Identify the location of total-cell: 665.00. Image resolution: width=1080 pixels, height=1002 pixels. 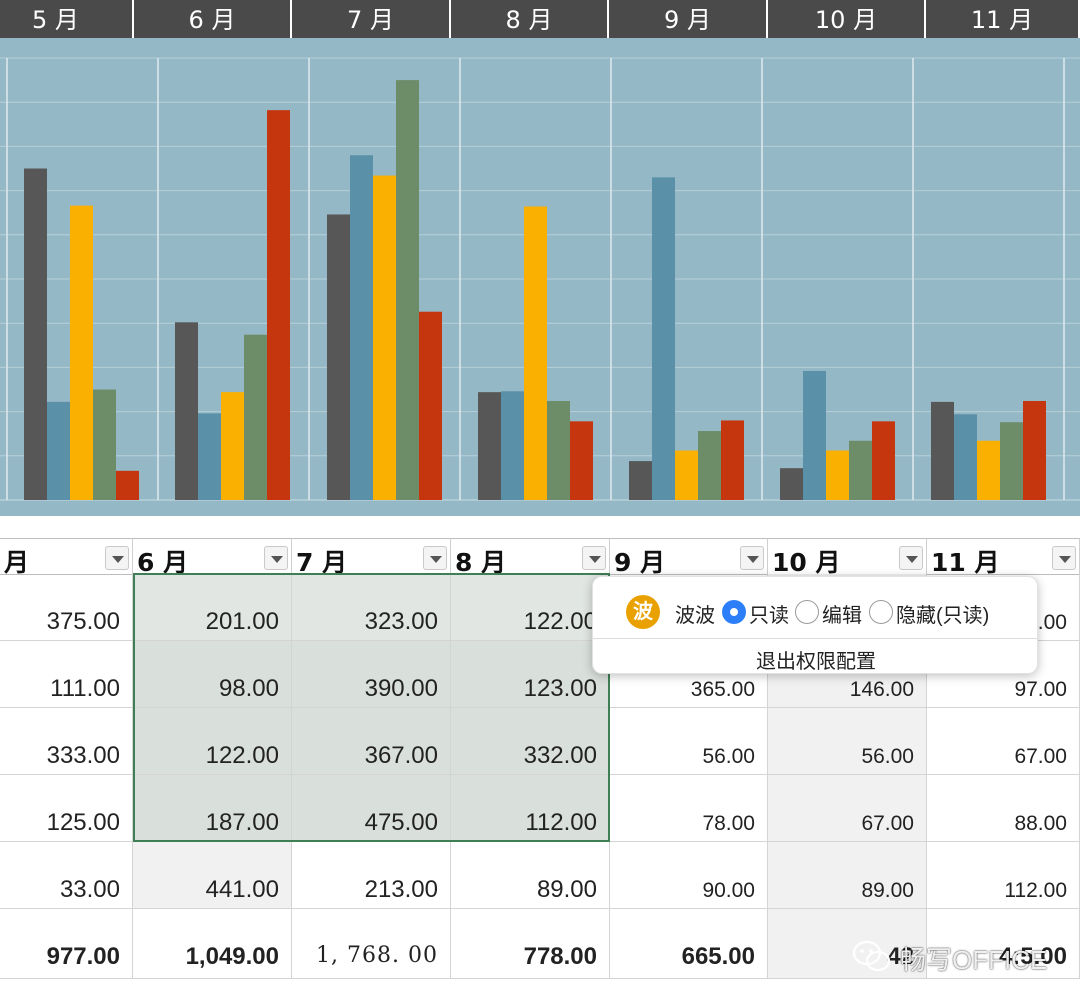
(689, 944).